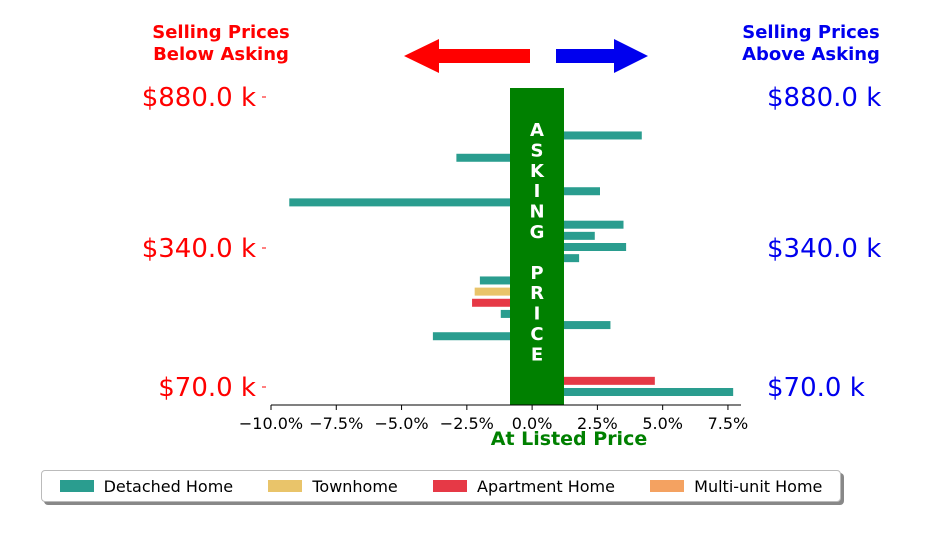 The height and width of the screenshot is (541, 929). What do you see at coordinates (537, 191) in the screenshot?
I see `band-letter-3: I` at bounding box center [537, 191].